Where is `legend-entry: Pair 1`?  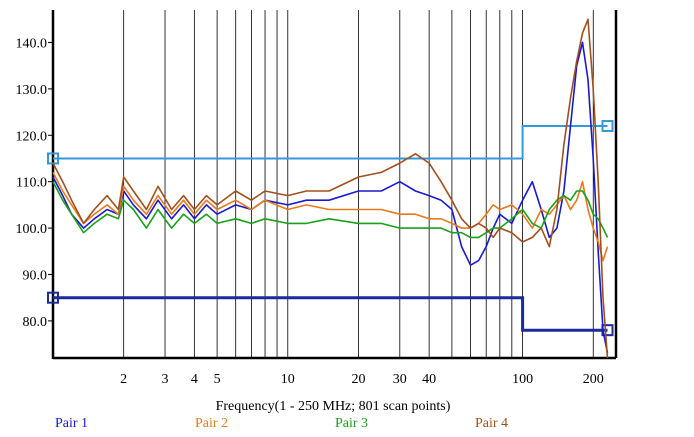 legend-entry: Pair 1 is located at coordinates (71, 423).